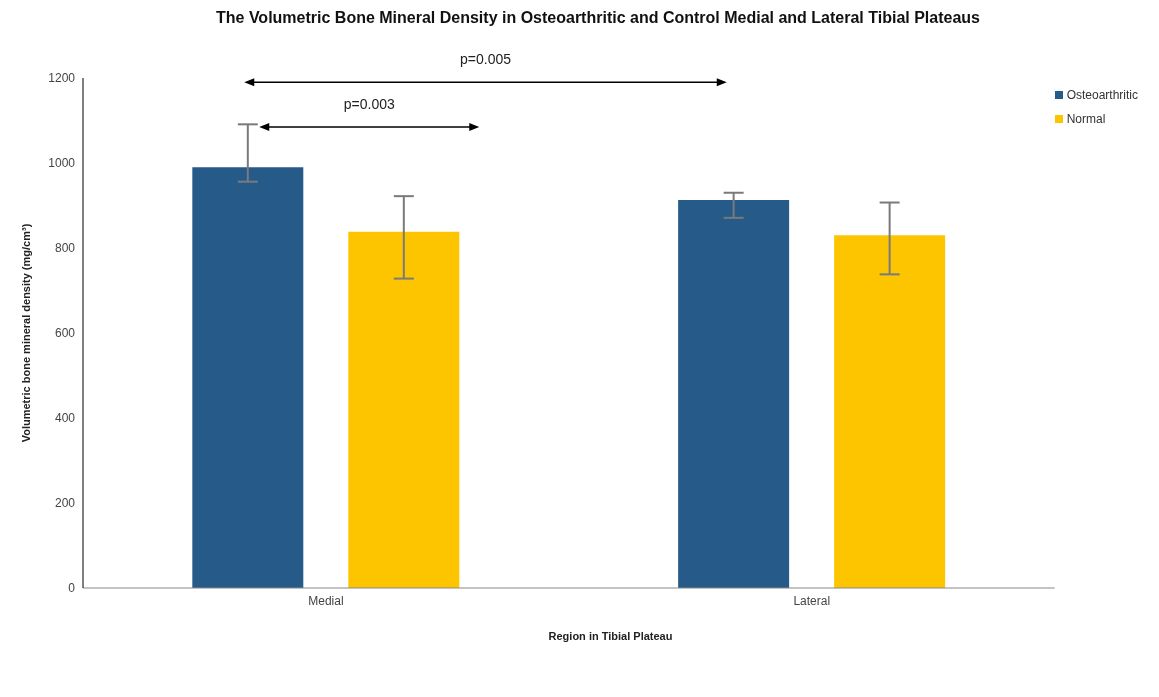  Describe the element at coordinates (812, 600) in the screenshot. I see `x-tick-label: Lateral` at that location.